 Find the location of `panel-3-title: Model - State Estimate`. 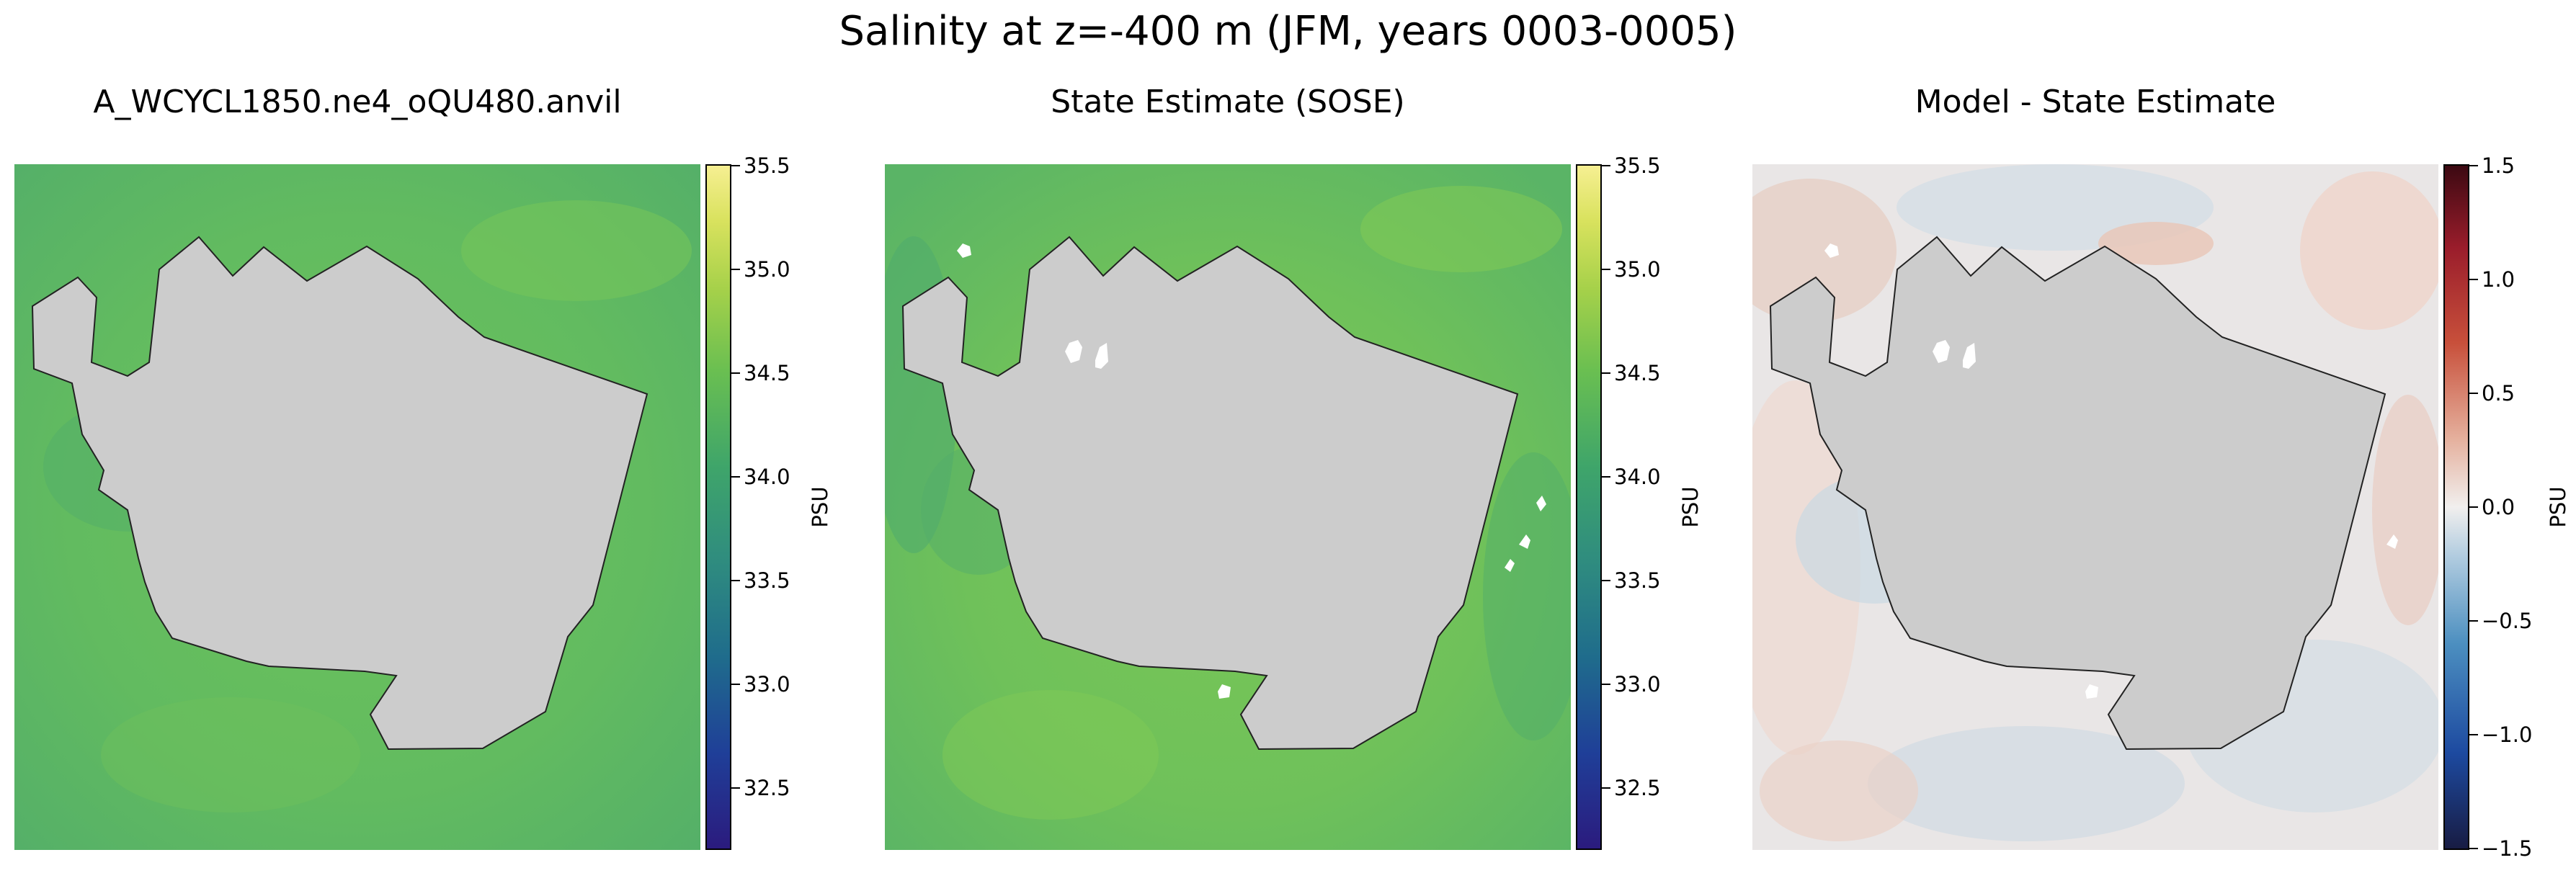

panel-3-title: Model - State Estimate is located at coordinates (2095, 102).